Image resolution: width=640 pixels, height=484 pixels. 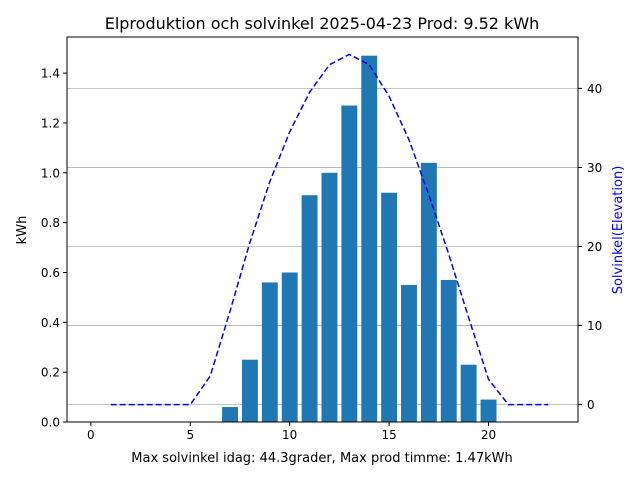 What do you see at coordinates (594, 326) in the screenshot?
I see `y2-tick-label: 10` at bounding box center [594, 326].